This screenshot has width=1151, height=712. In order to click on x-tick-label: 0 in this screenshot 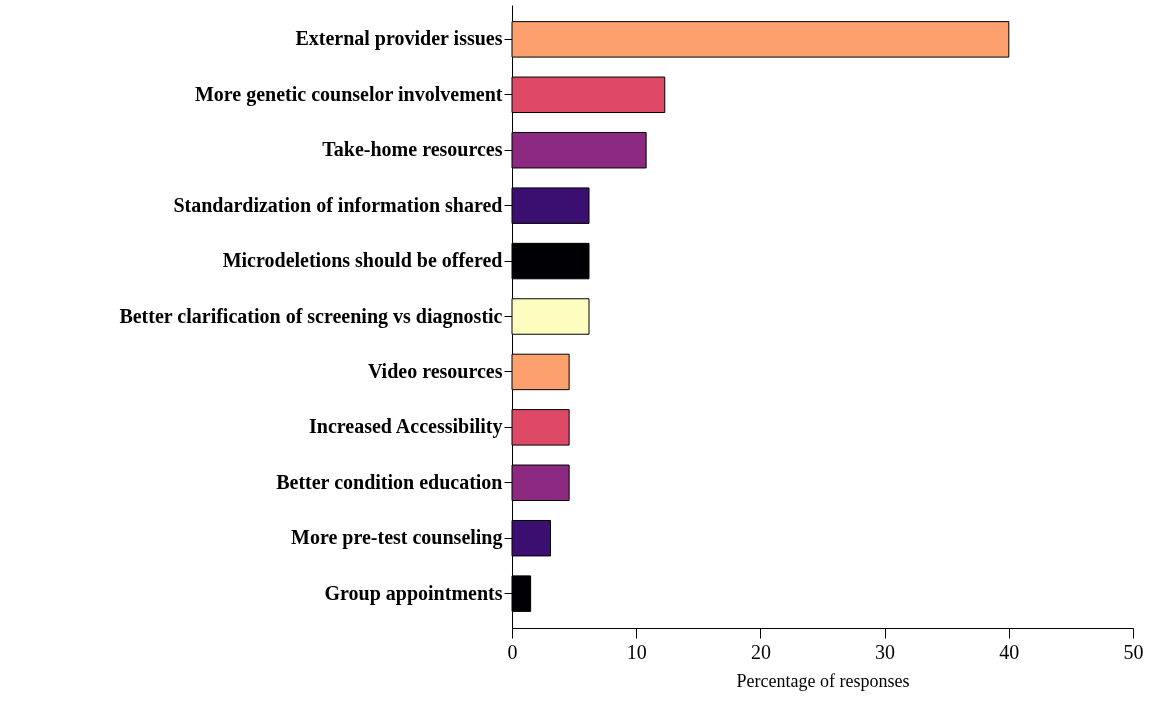, I will do `click(512, 651)`.